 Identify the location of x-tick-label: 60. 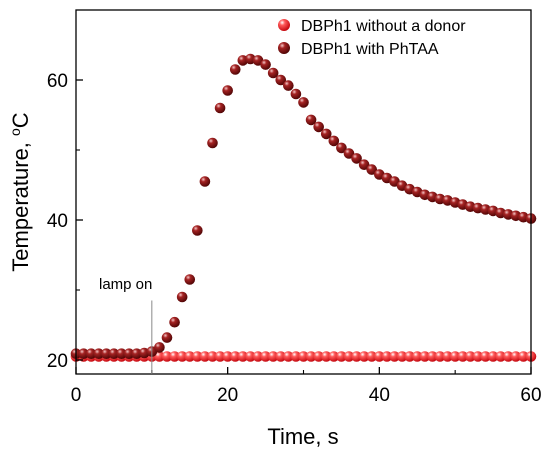
(530, 395).